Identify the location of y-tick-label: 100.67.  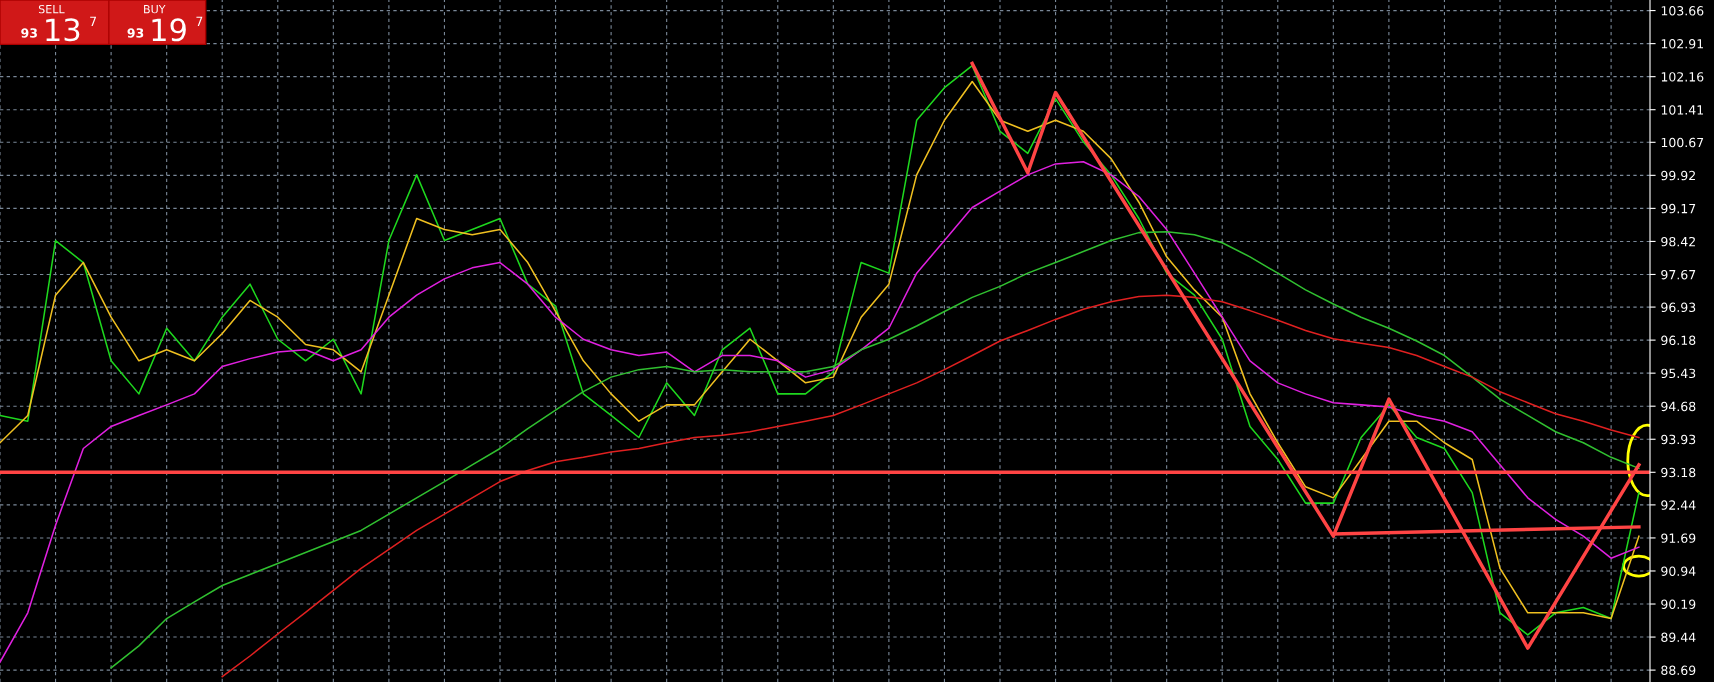
(1682, 142).